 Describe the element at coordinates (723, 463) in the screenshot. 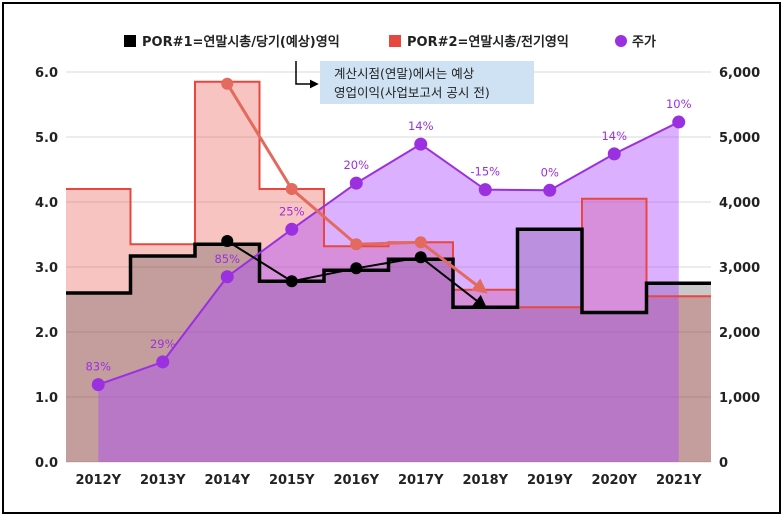

I see `y-right-tick-0: 0` at that location.